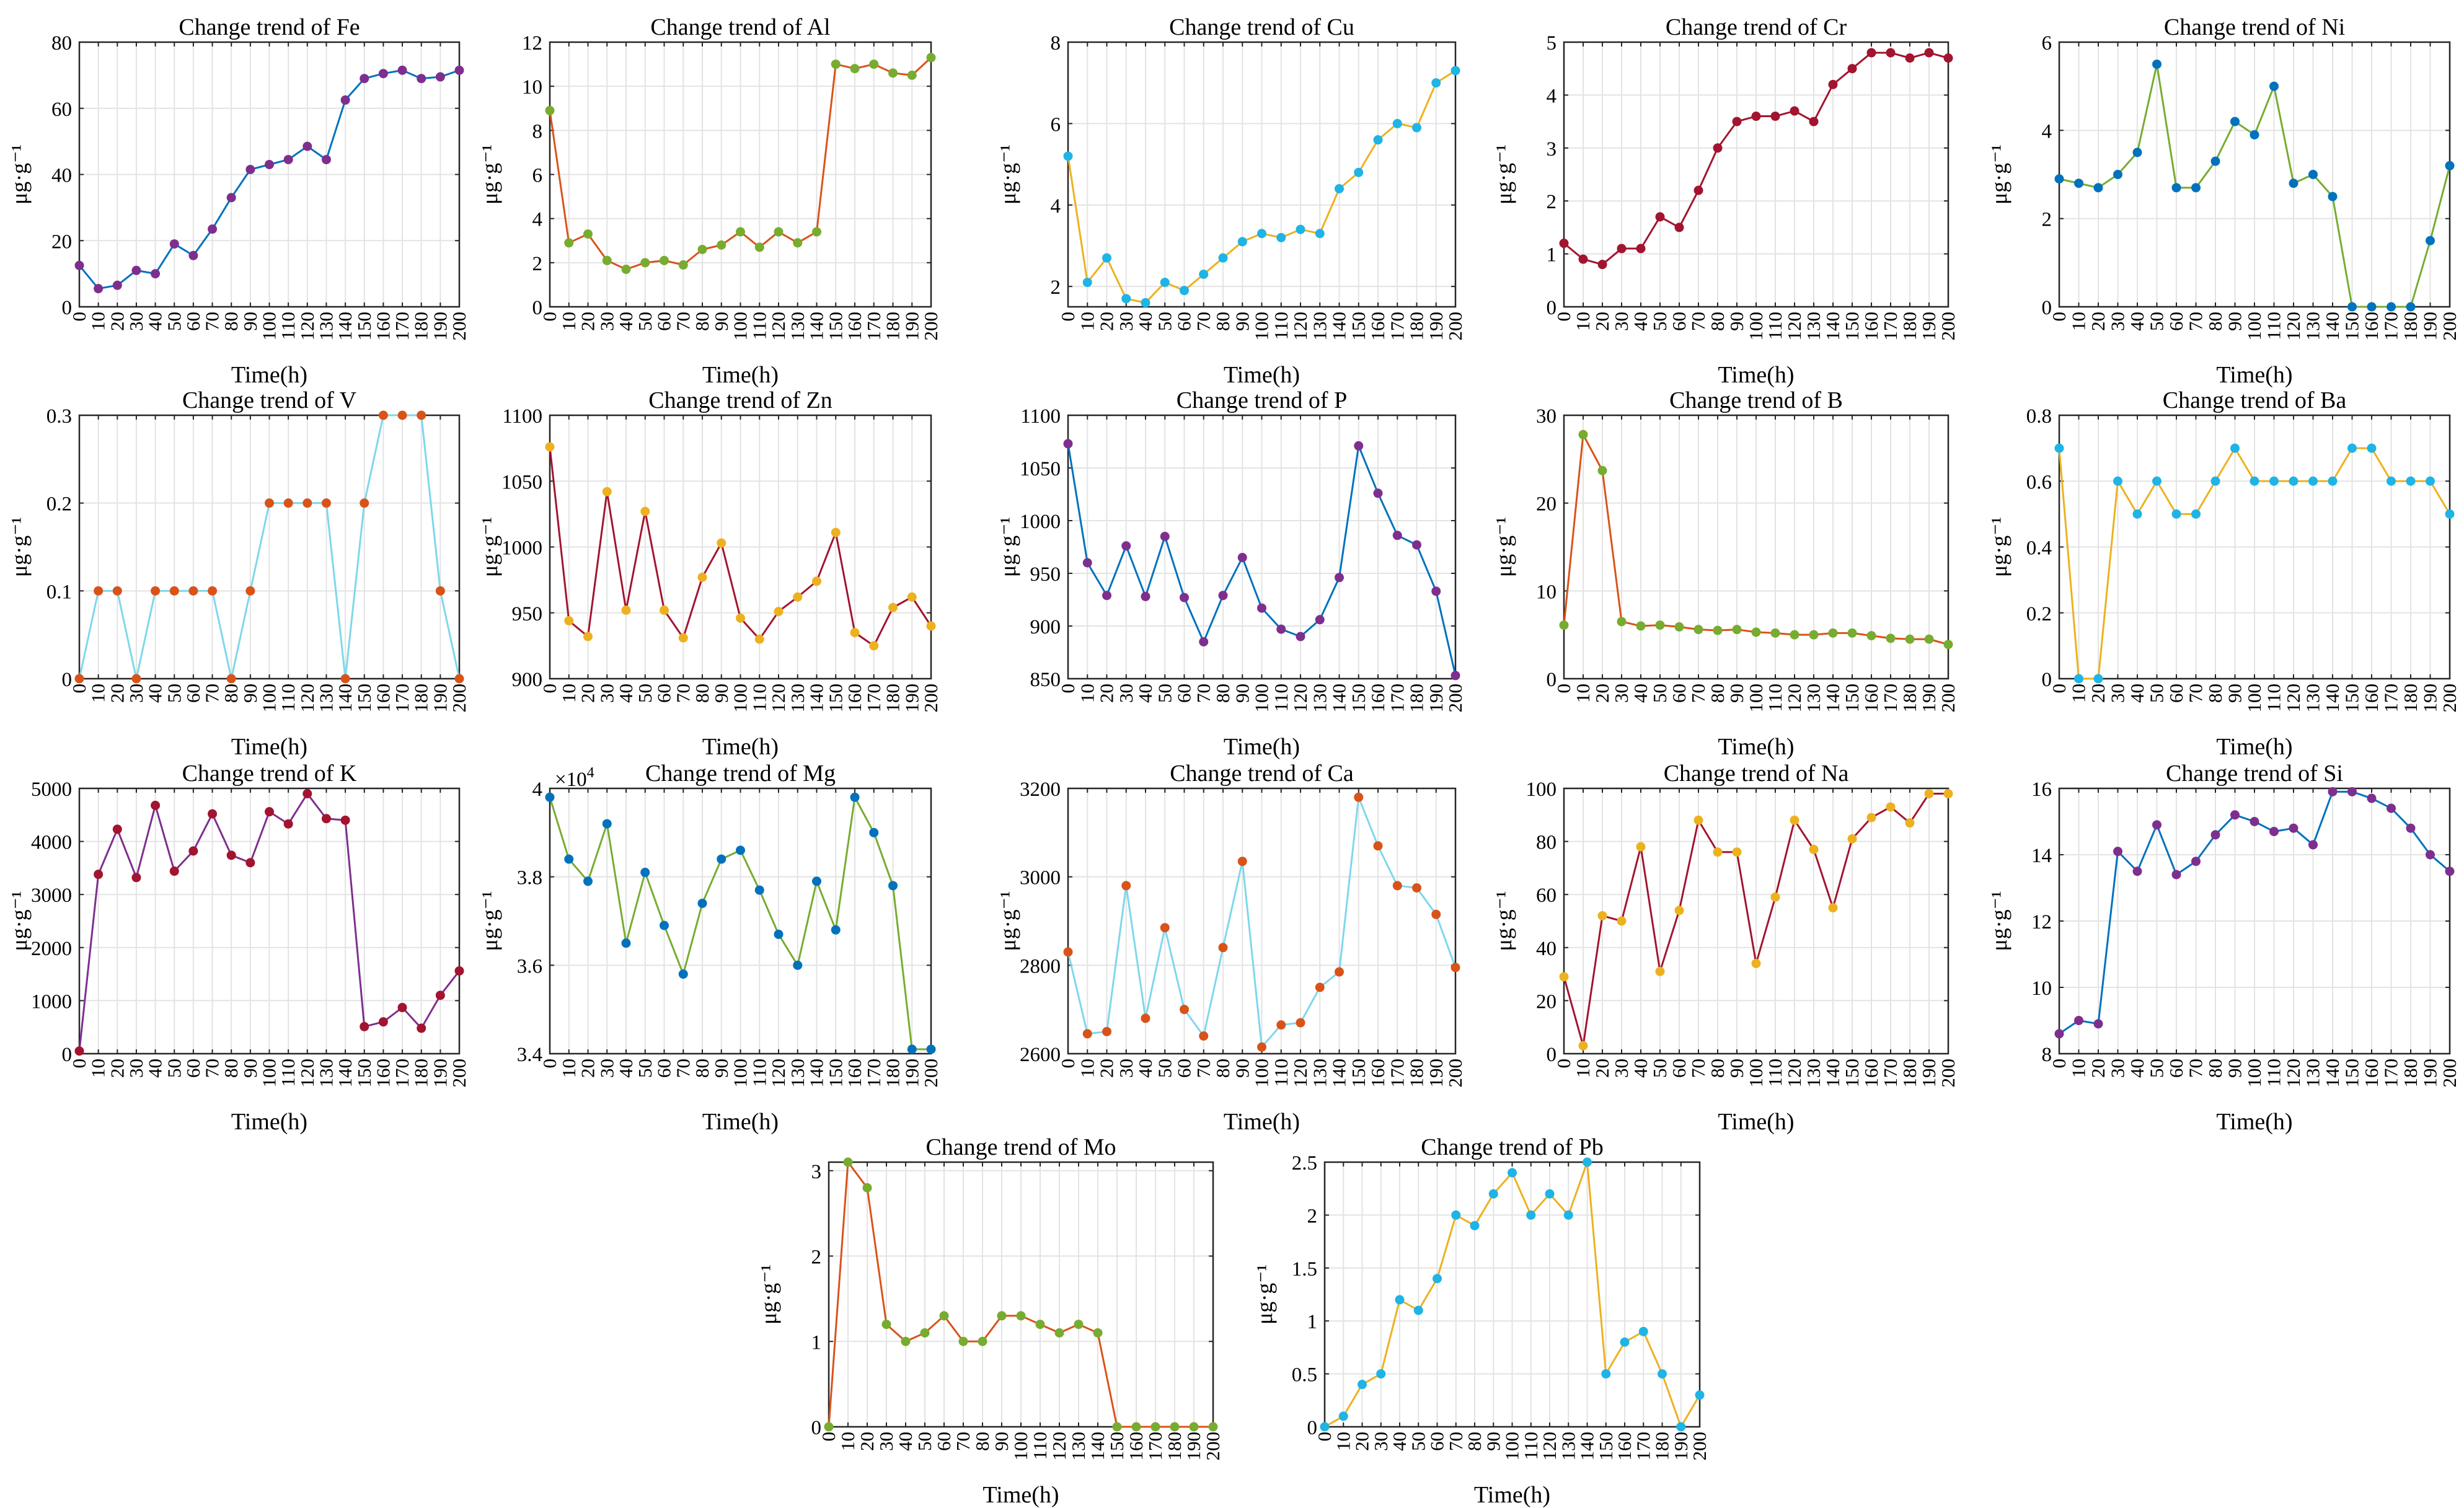  I want to click on y-tick-label: 40, so click(1546, 949).